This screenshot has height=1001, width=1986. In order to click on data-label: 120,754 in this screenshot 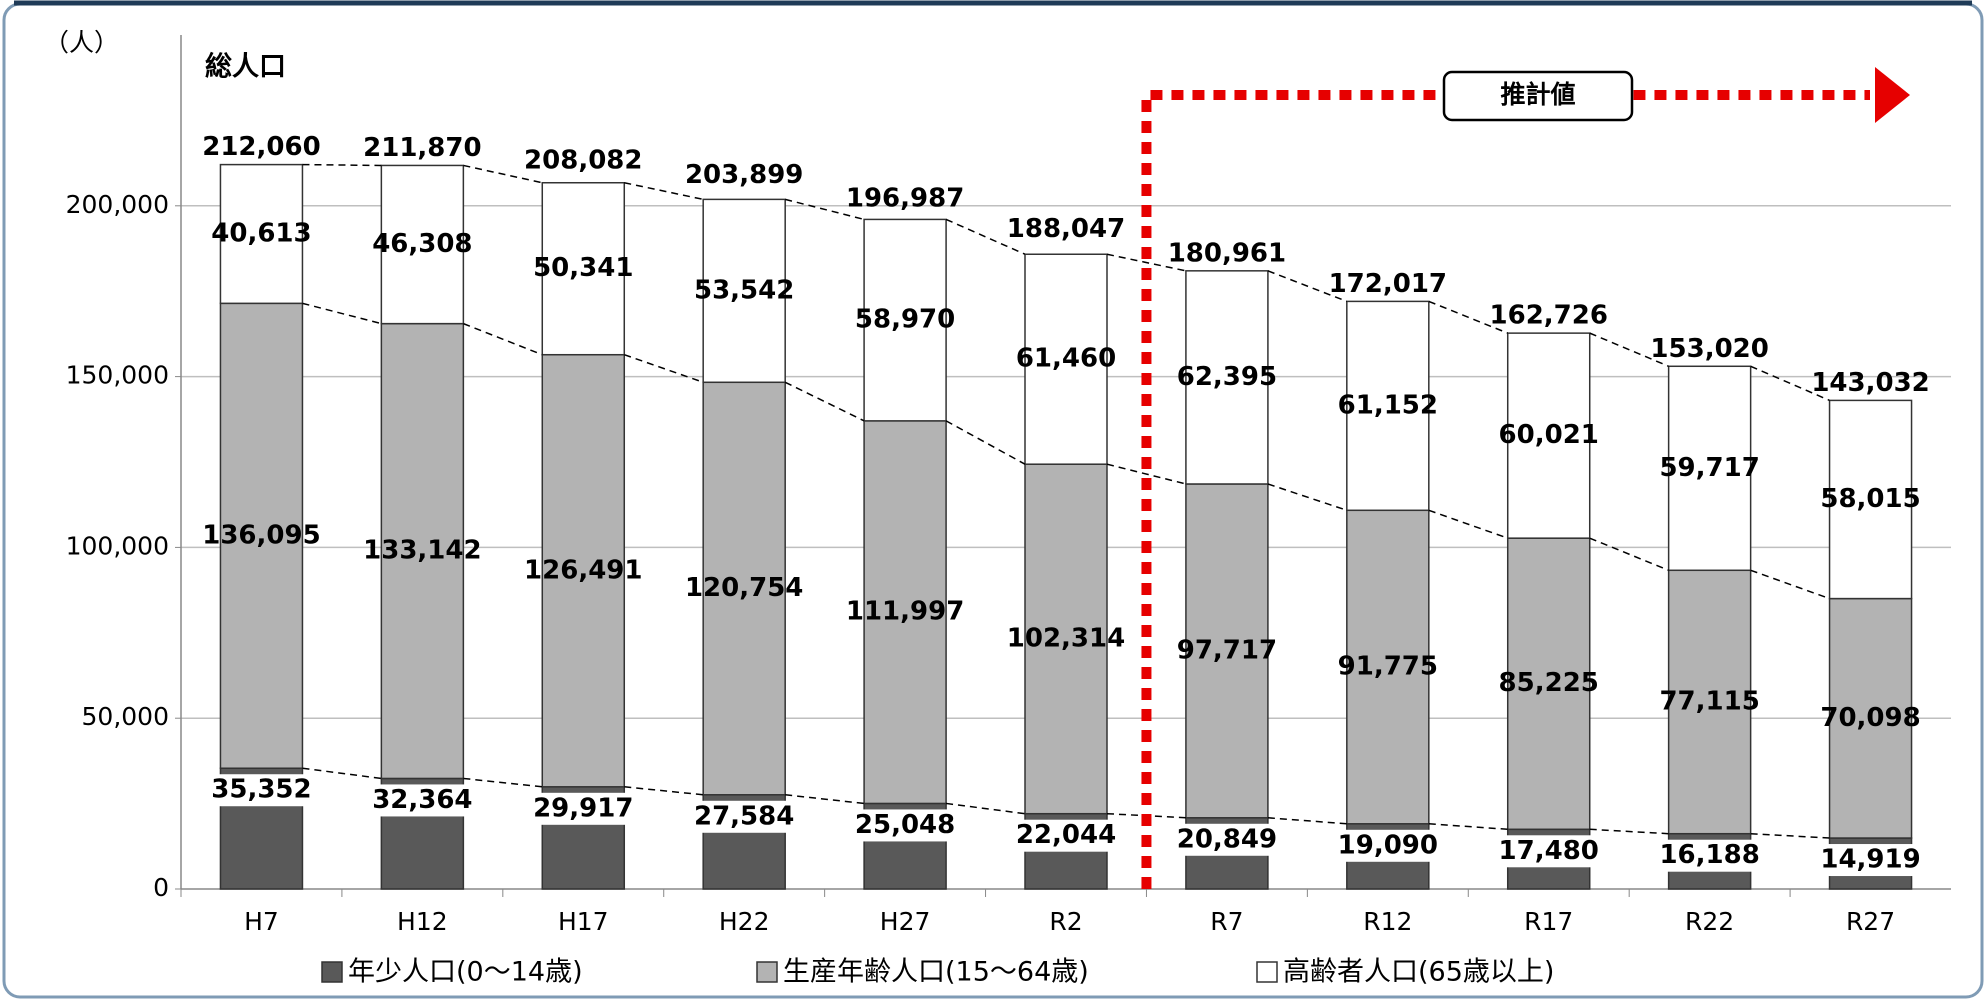, I will do `click(744, 588)`.